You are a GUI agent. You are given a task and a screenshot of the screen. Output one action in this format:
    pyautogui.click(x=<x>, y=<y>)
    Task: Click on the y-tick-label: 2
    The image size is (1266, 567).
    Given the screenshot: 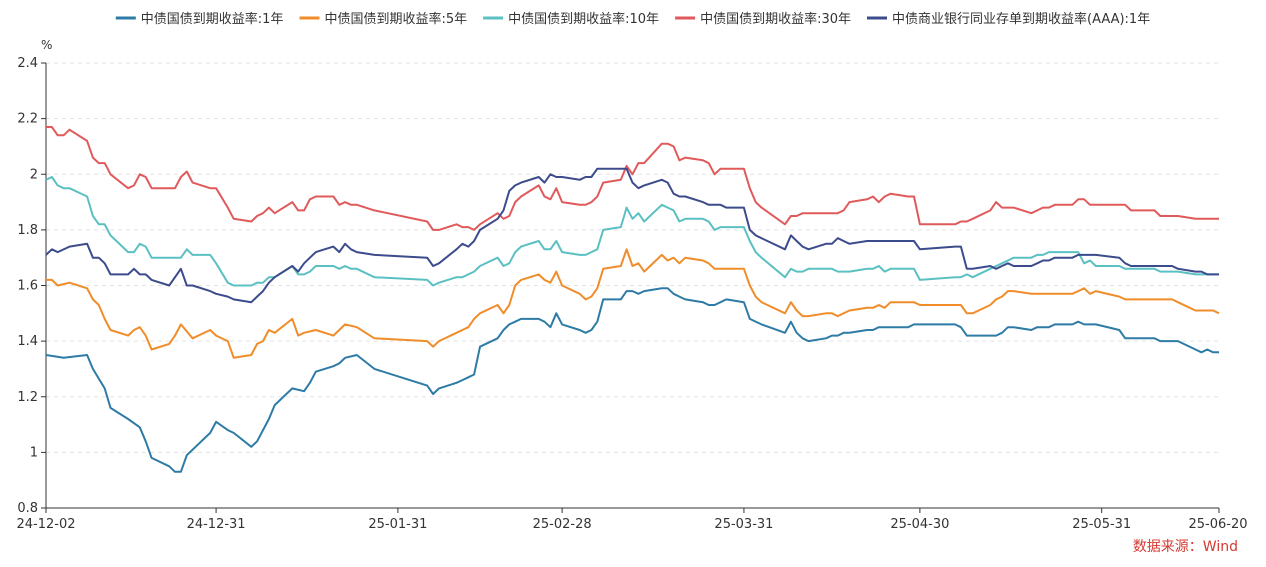 What is the action you would take?
    pyautogui.click(x=34, y=174)
    